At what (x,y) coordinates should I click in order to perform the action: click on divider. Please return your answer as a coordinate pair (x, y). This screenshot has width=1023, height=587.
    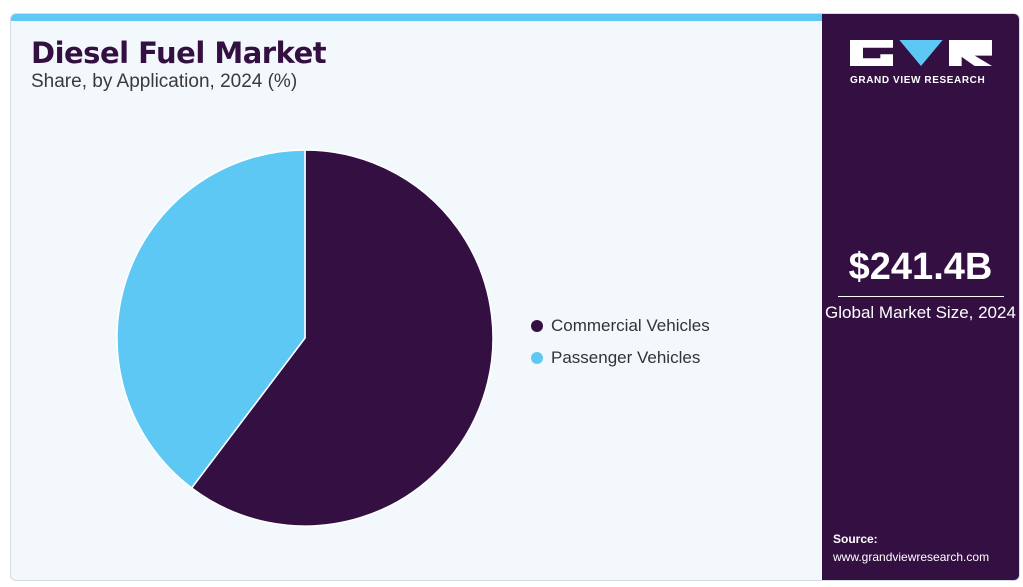
    Looking at the image, I should click on (921, 296).